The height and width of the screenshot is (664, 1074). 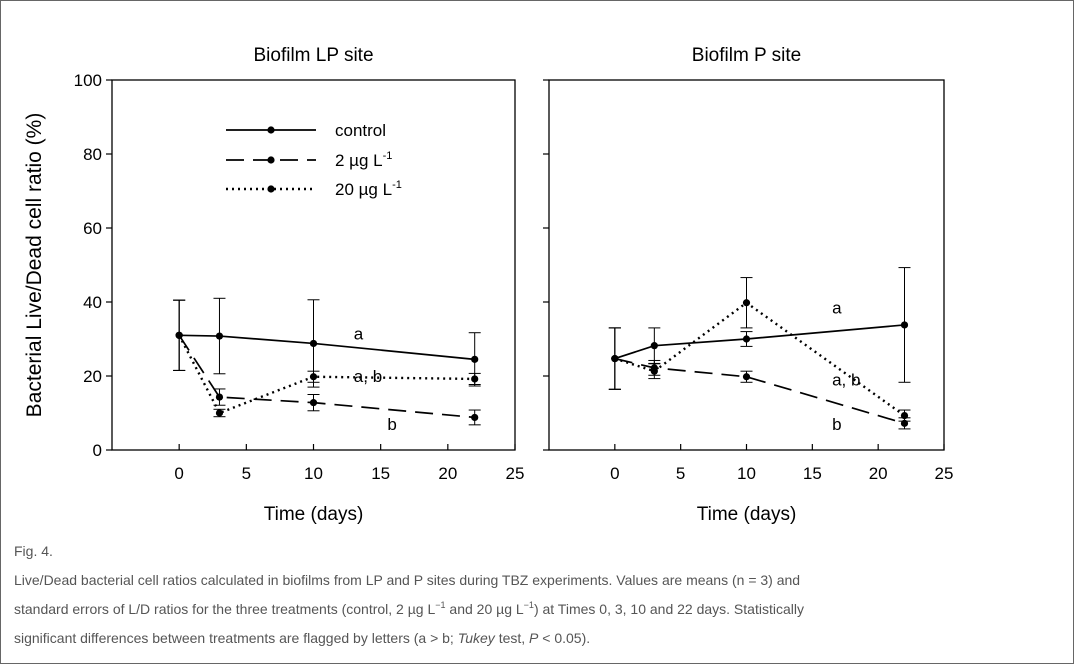 I want to click on chart-title: Biofilm LP site, so click(x=313, y=55).